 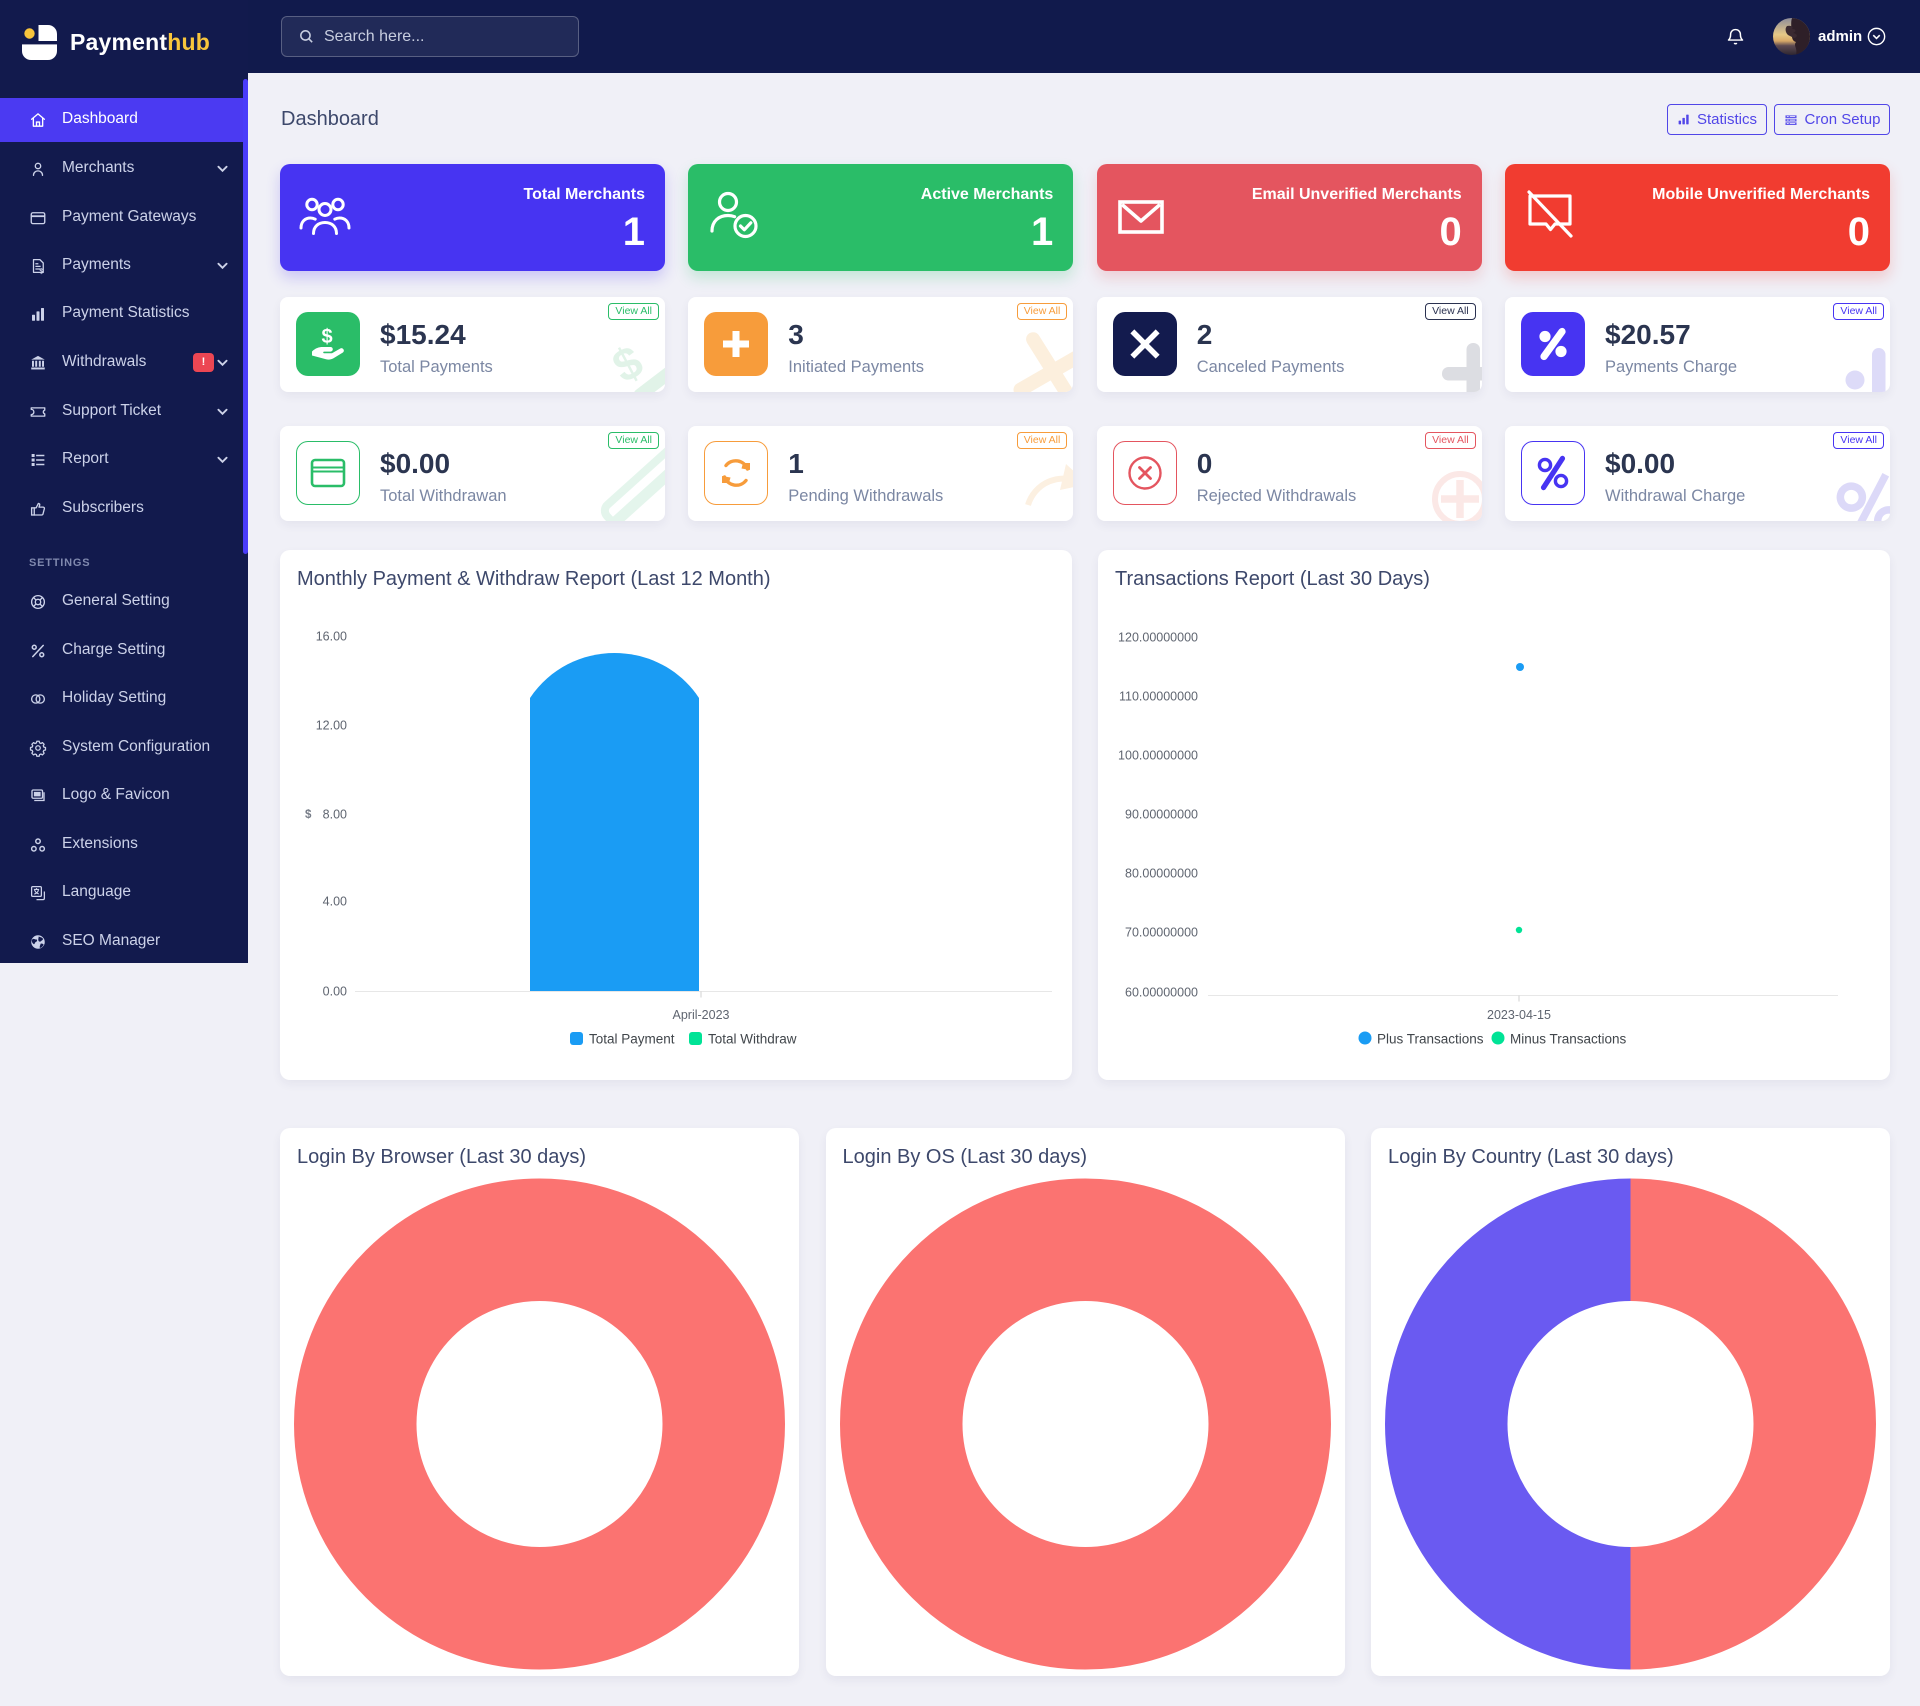 What do you see at coordinates (1158, 697) in the screenshot?
I see `svg-text: 110.00000000` at bounding box center [1158, 697].